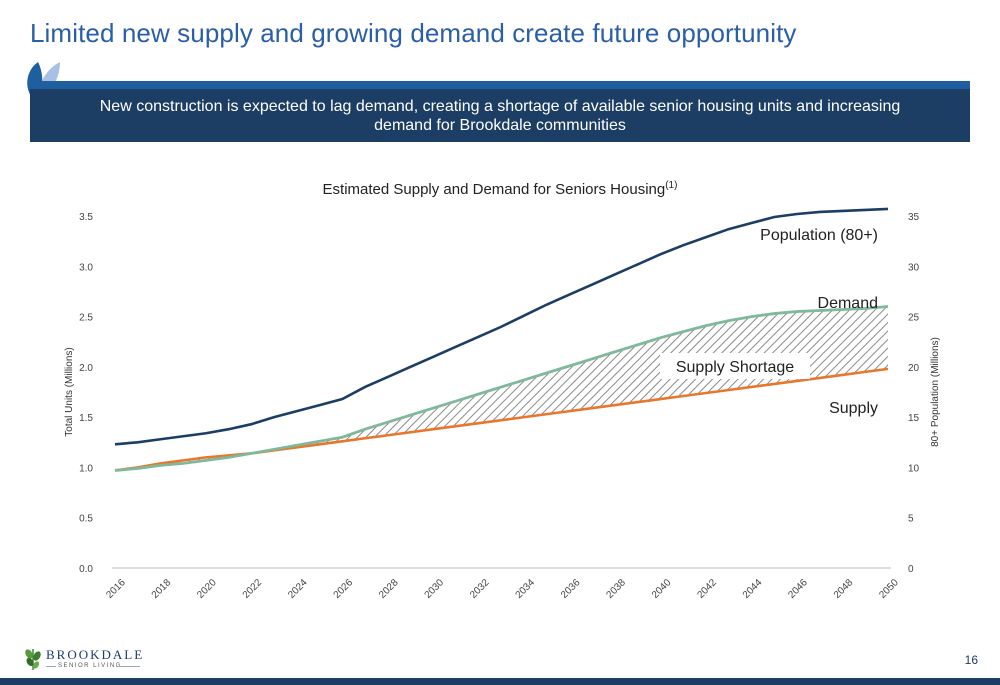 This screenshot has width=1000, height=685. I want to click on brookdale-logo: BROOKDALE SENIOR LIVING, so click(89, 660).